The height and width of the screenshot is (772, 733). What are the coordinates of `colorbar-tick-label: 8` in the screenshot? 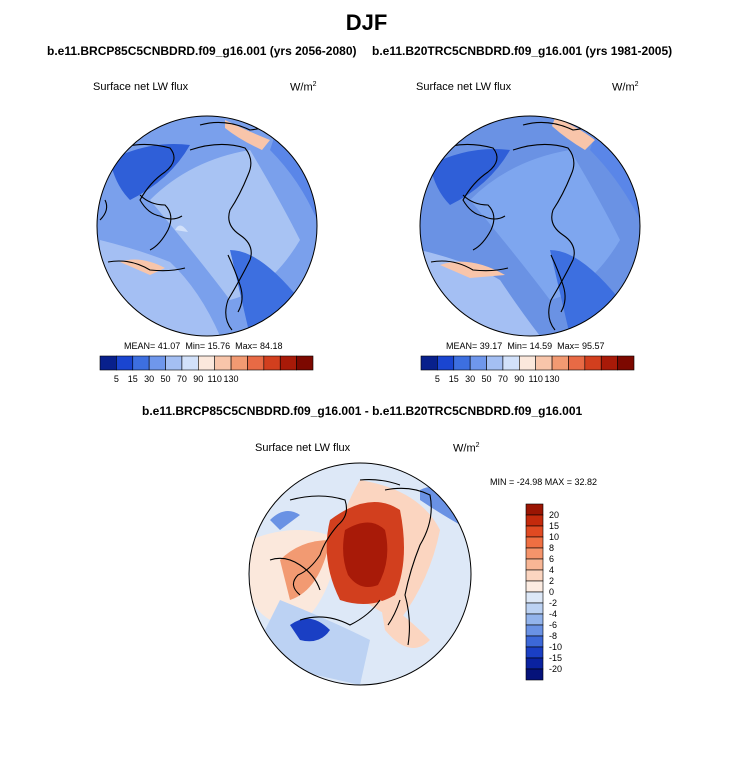 It's located at (551, 548).